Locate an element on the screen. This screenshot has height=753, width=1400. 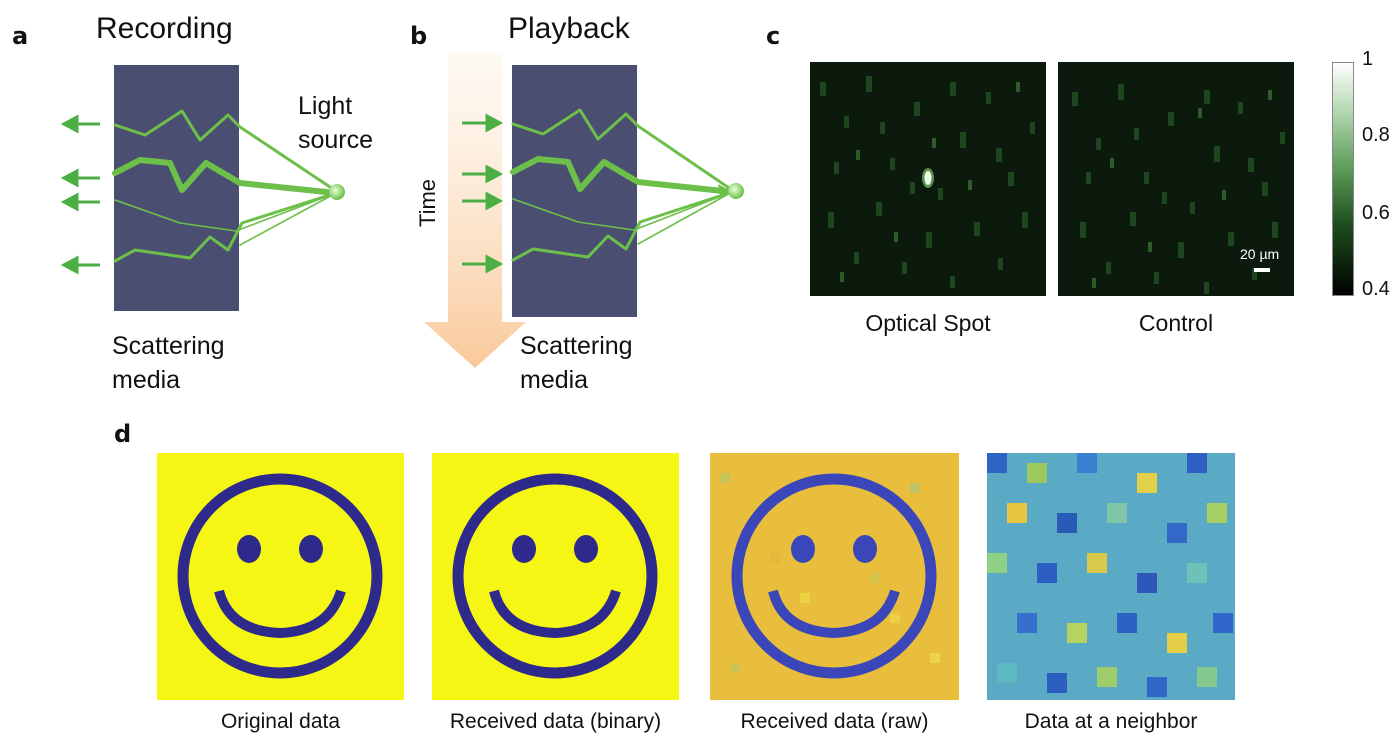
caption-received-raw: Received data (raw) is located at coordinates (834, 721).